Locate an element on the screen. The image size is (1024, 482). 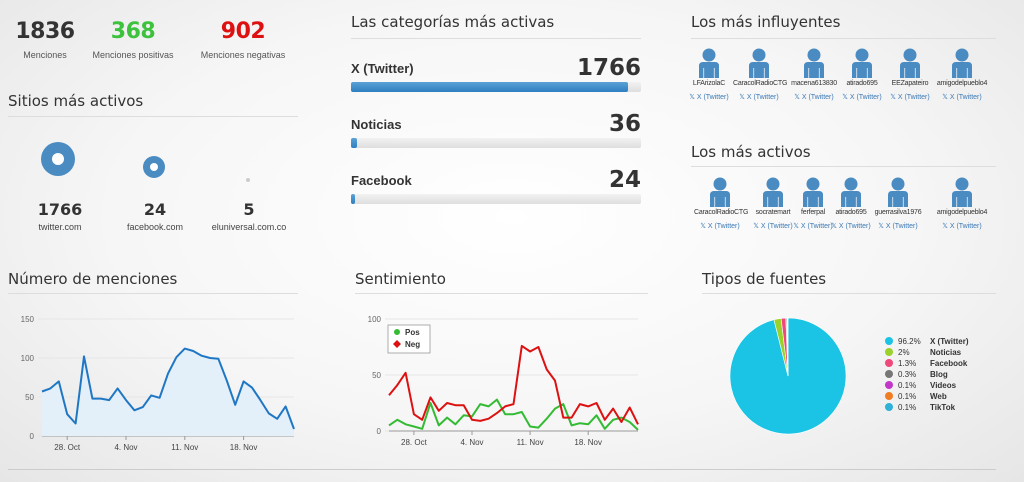
user-card: macena613830 𝕏 X (Twitter) is located at coordinates (814, 75).